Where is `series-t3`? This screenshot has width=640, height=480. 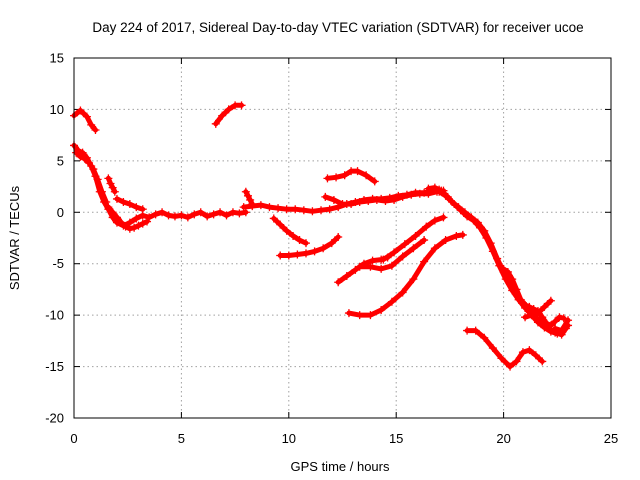 series-t3 is located at coordinates (91, 177).